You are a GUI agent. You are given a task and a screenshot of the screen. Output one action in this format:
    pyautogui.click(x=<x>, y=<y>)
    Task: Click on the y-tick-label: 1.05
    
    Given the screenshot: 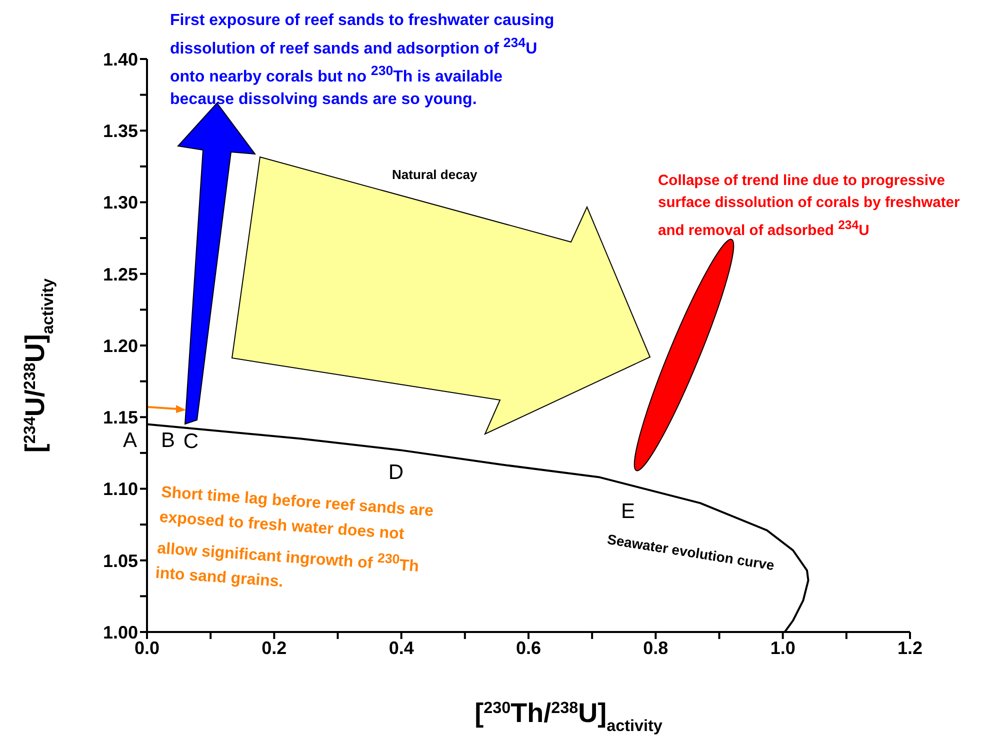 What is the action you would take?
    pyautogui.click(x=120, y=560)
    